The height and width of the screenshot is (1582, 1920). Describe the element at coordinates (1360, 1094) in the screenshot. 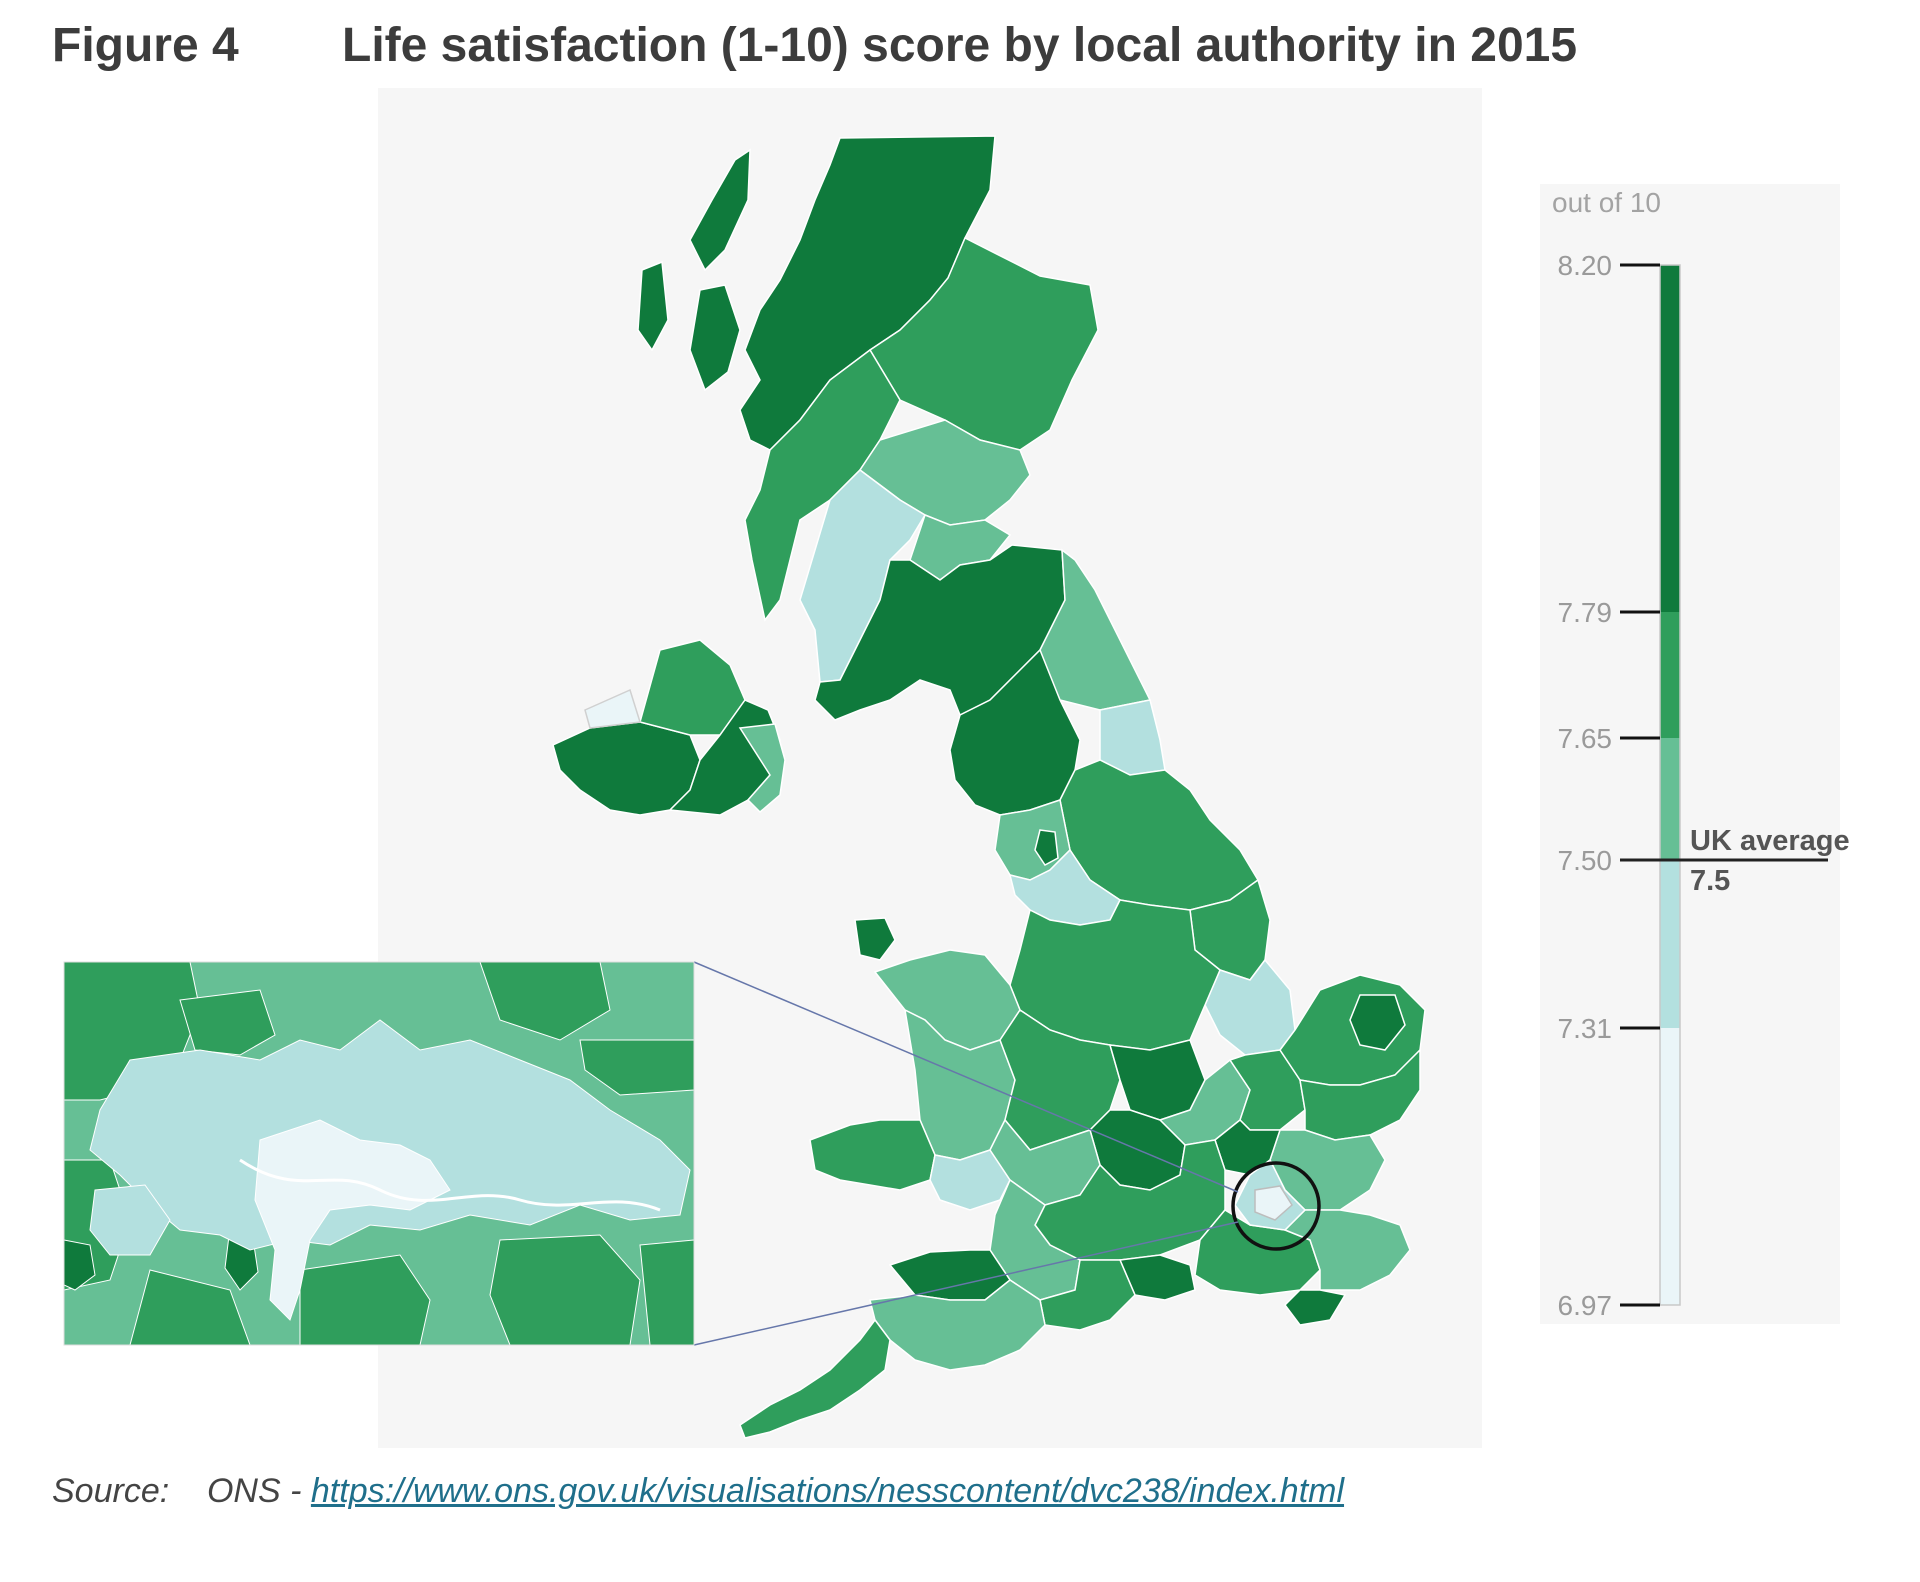

I see `region-england-suffolk` at that location.